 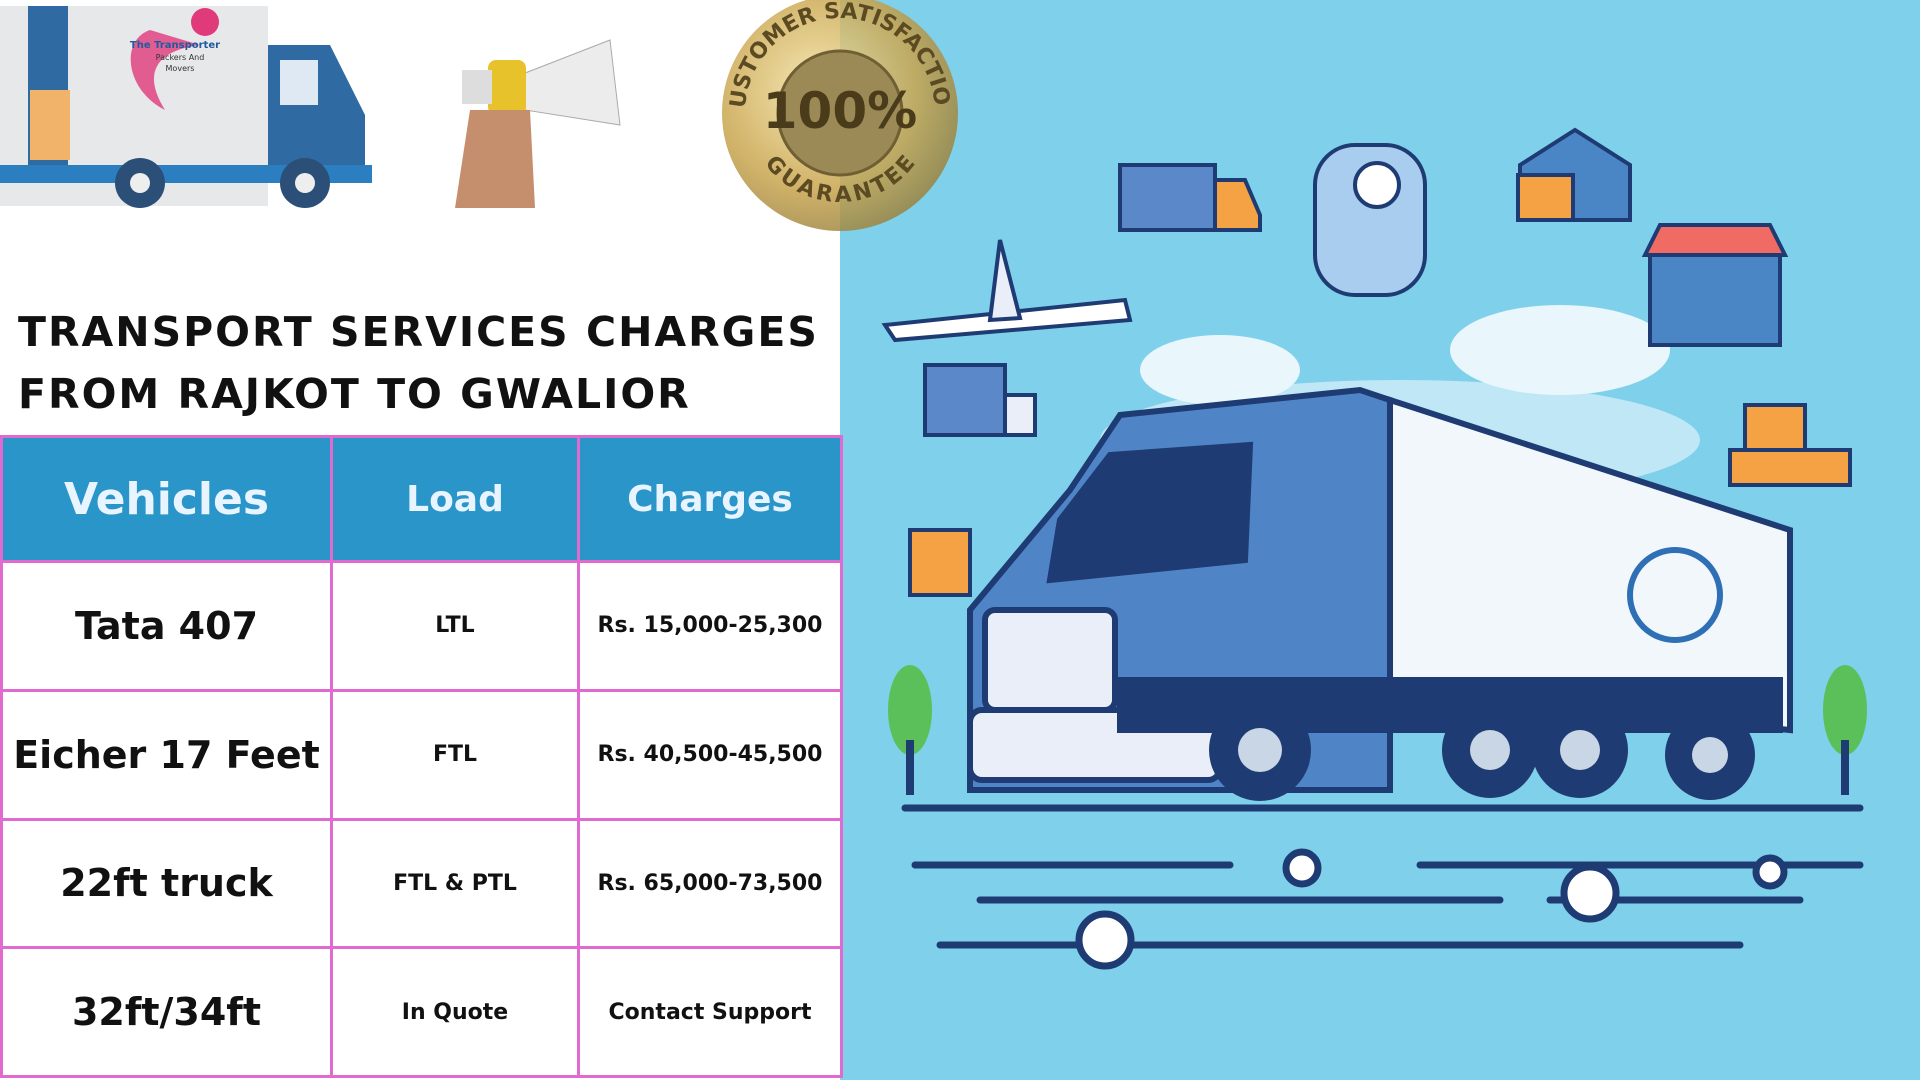 I want to click on table-row: 32ft/34ft In Quote Contact Support, so click(x=421, y=1012).